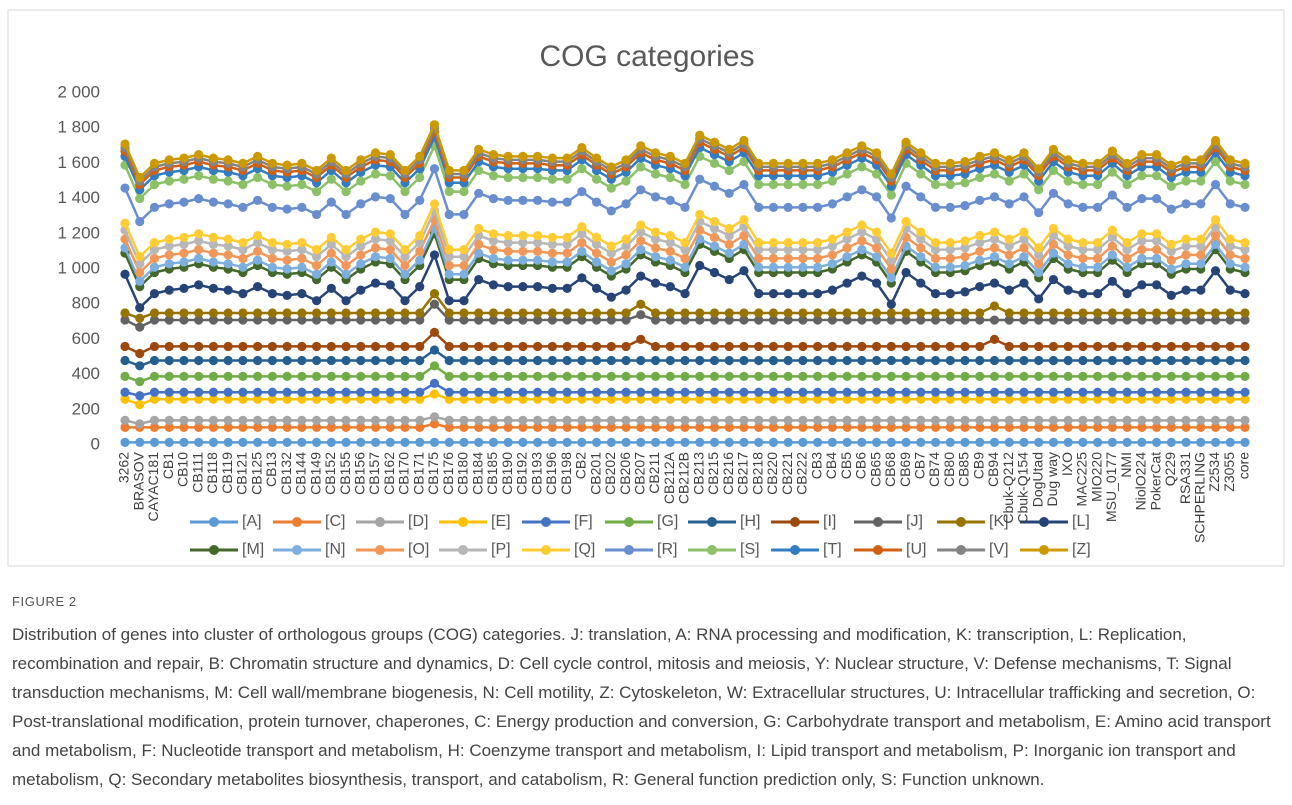 This screenshot has width=1292, height=805. Describe the element at coordinates (389, 473) in the screenshot. I see `x-tick-label: CB162` at that location.